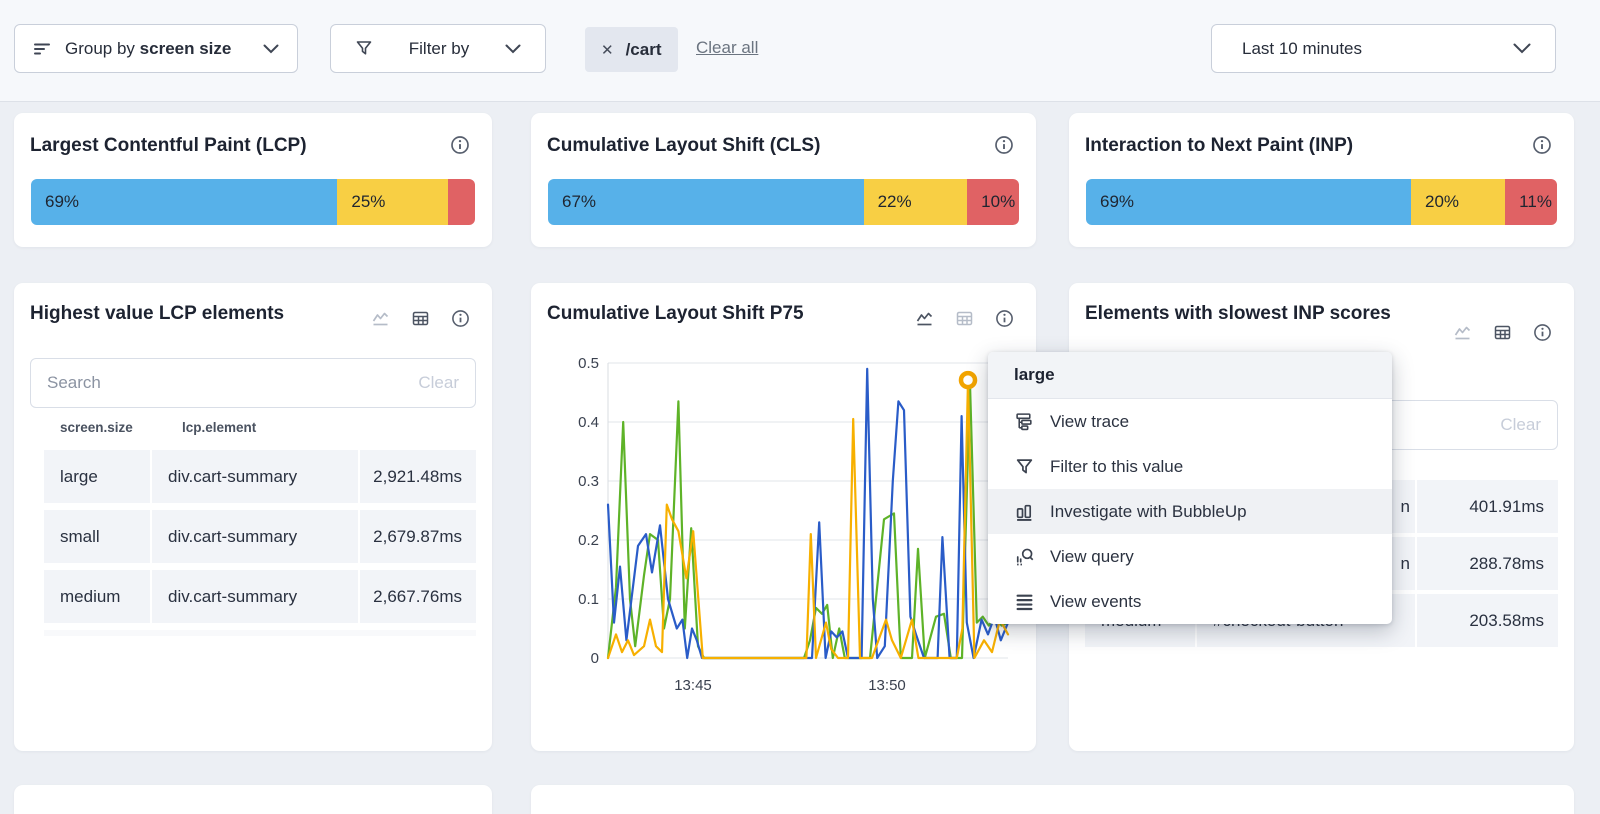 The image size is (1600, 814). Describe the element at coordinates (675, 313) in the screenshot. I see `card-title: Cumulative Layout Shift P75` at that location.